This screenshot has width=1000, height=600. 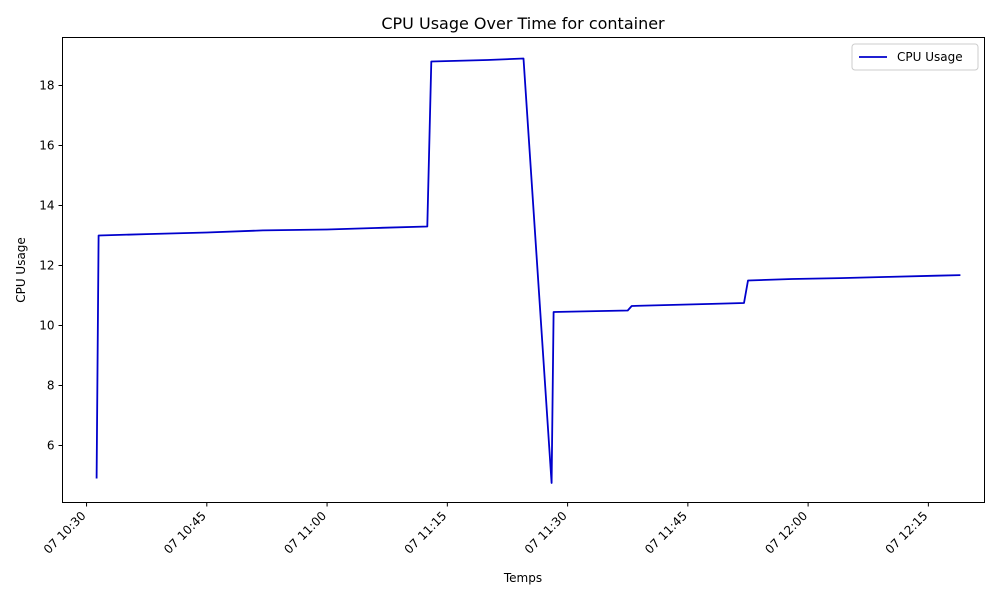 I want to click on legend: CPU Usage, so click(x=915, y=57).